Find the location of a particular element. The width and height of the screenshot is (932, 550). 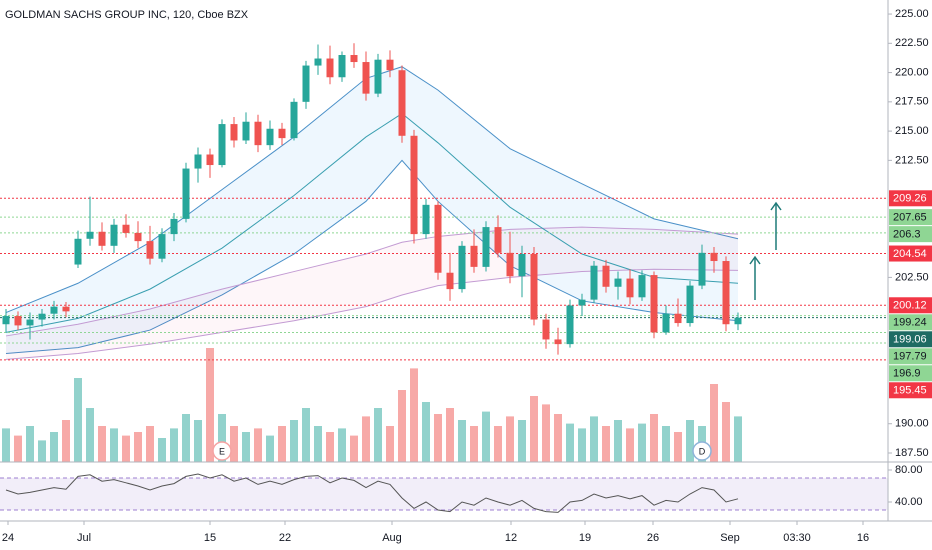

rsi-band is located at coordinates (444, 494).